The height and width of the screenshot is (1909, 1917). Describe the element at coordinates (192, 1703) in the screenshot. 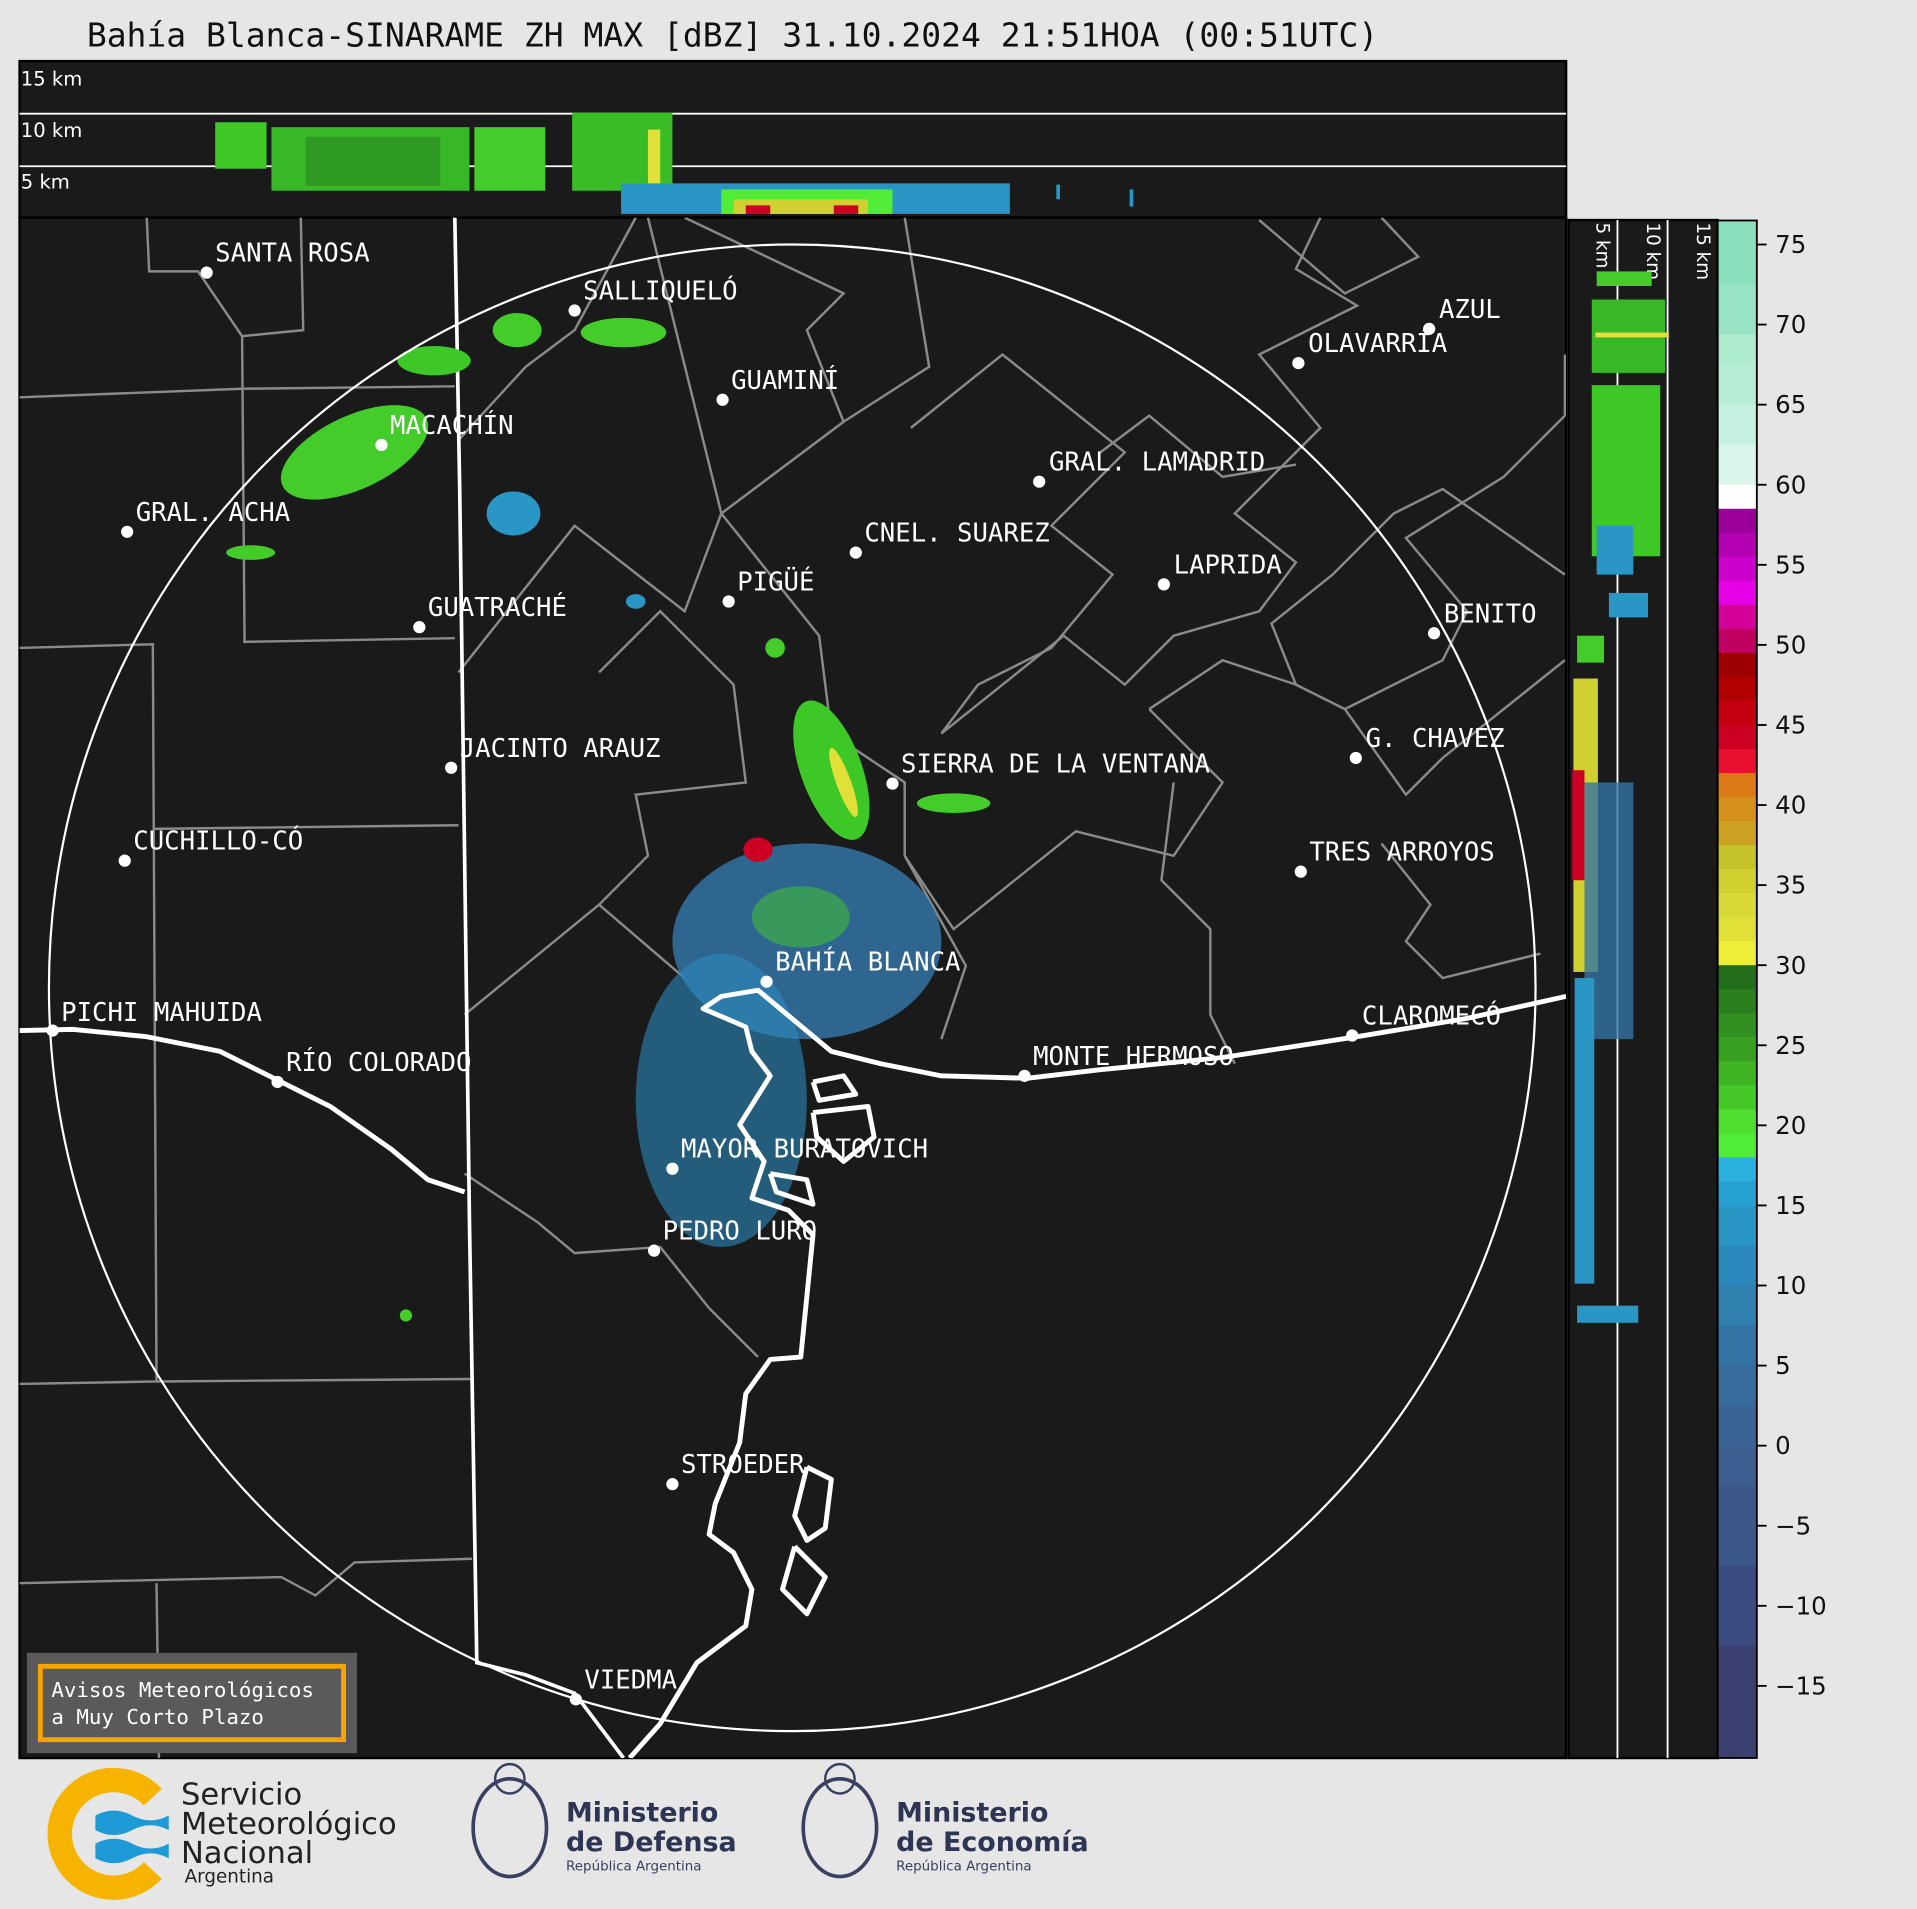

I see `warning-box: Avisos Meteorológicos a Muy Corto Plazo` at that location.